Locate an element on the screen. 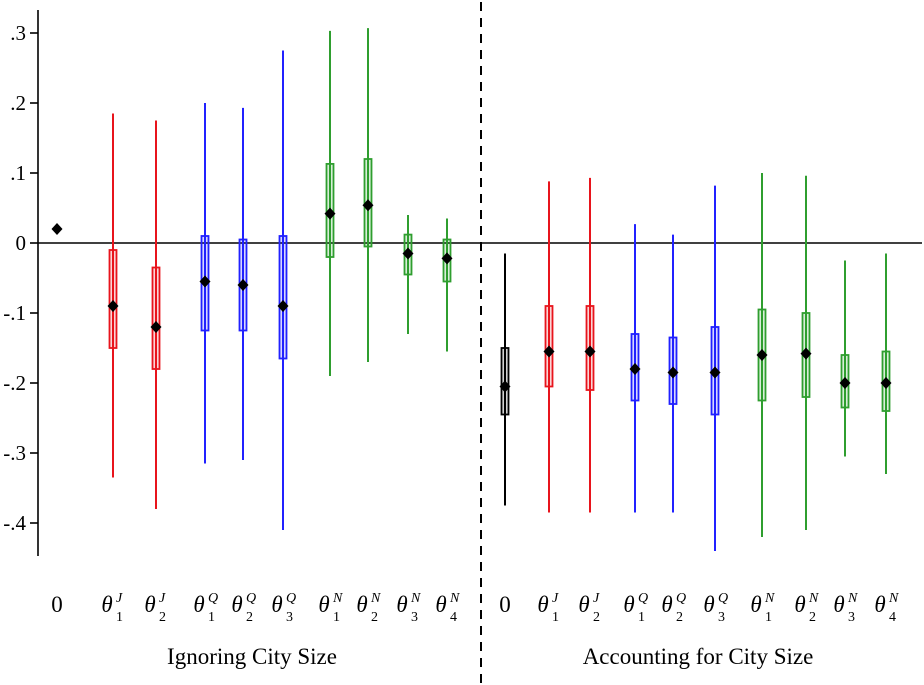 Image resolution: width=924 pixels, height=685 pixels. y-tick-label: -.3 is located at coordinates (14, 453).